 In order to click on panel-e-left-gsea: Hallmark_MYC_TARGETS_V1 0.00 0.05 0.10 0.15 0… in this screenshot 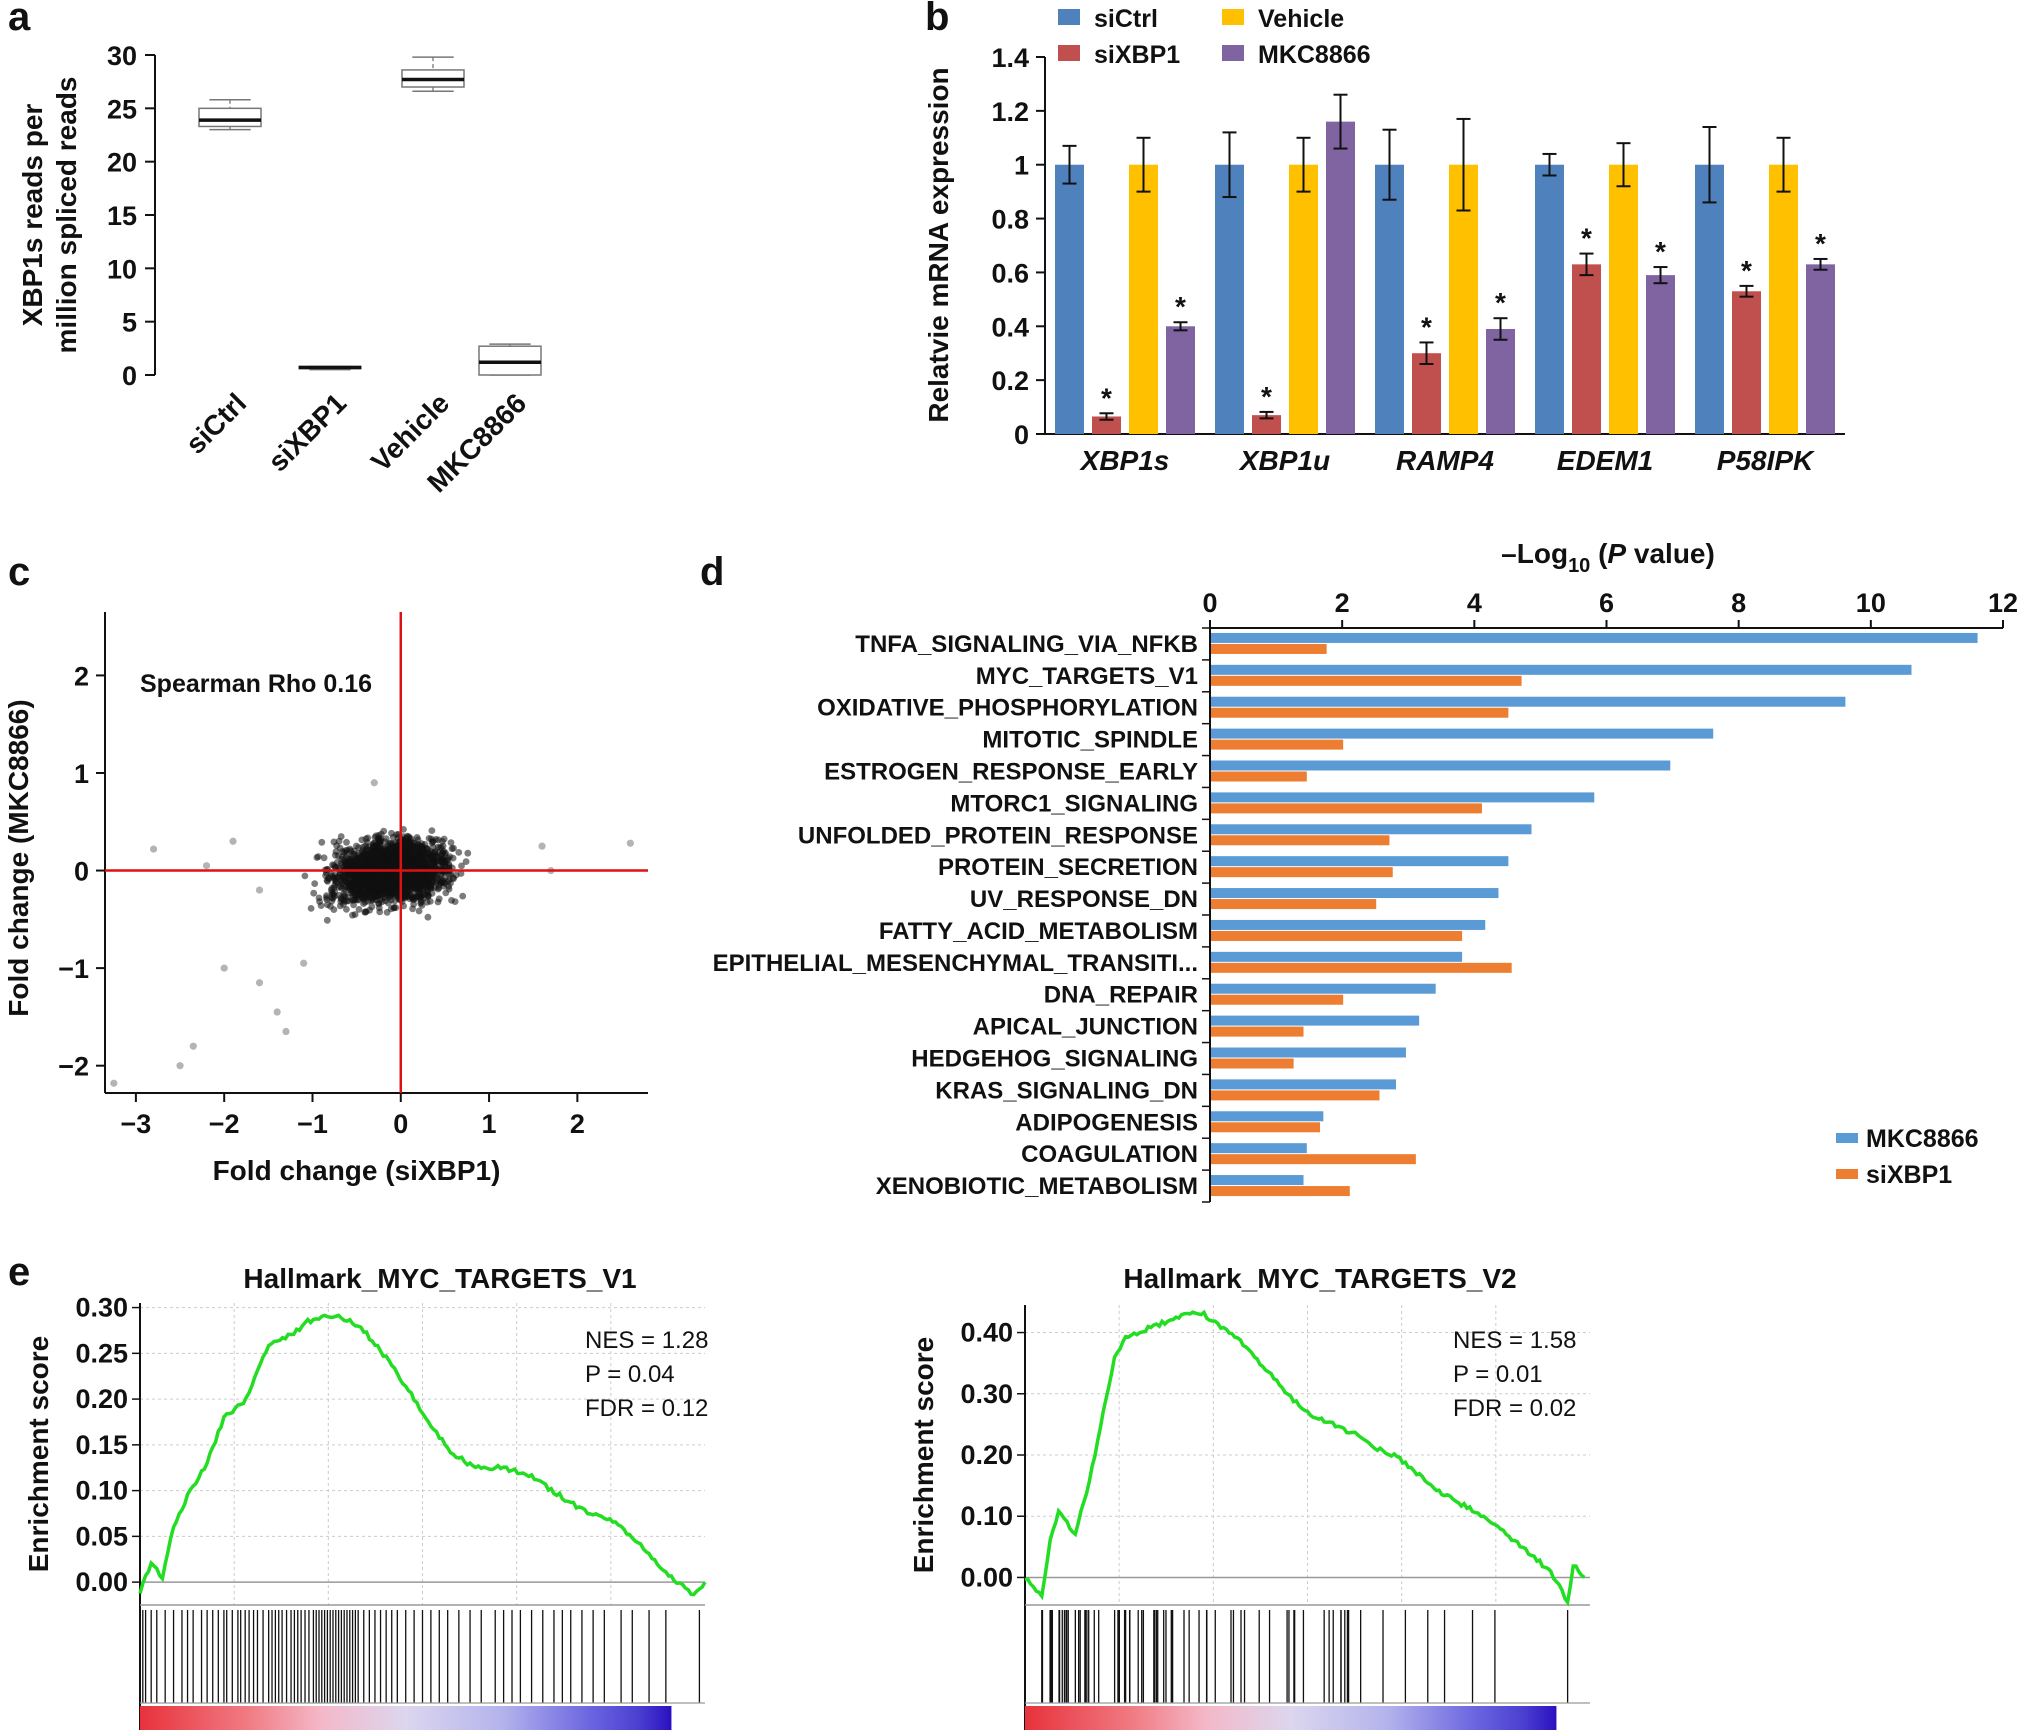, I will do `click(365, 1496)`.